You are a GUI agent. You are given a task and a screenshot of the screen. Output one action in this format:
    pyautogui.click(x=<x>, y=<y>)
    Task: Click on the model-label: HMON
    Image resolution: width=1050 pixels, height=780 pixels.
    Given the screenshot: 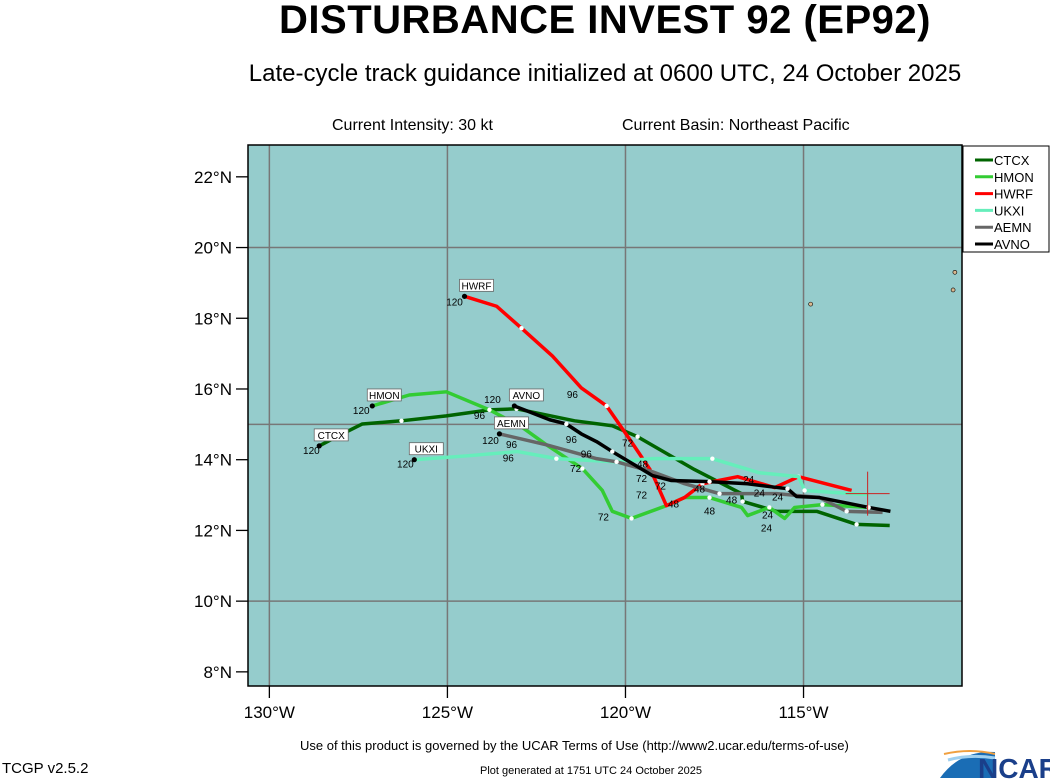 What is the action you would take?
    pyautogui.click(x=384, y=396)
    